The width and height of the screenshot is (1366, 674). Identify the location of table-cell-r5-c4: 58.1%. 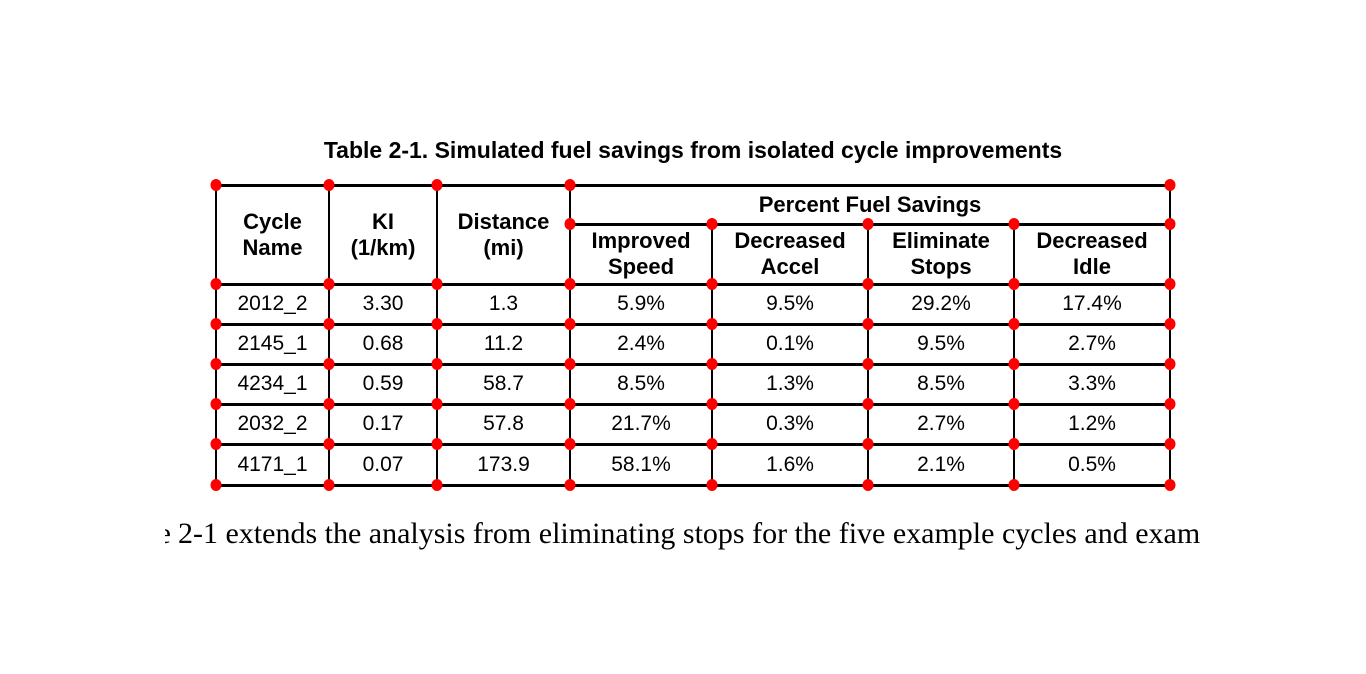
(641, 464).